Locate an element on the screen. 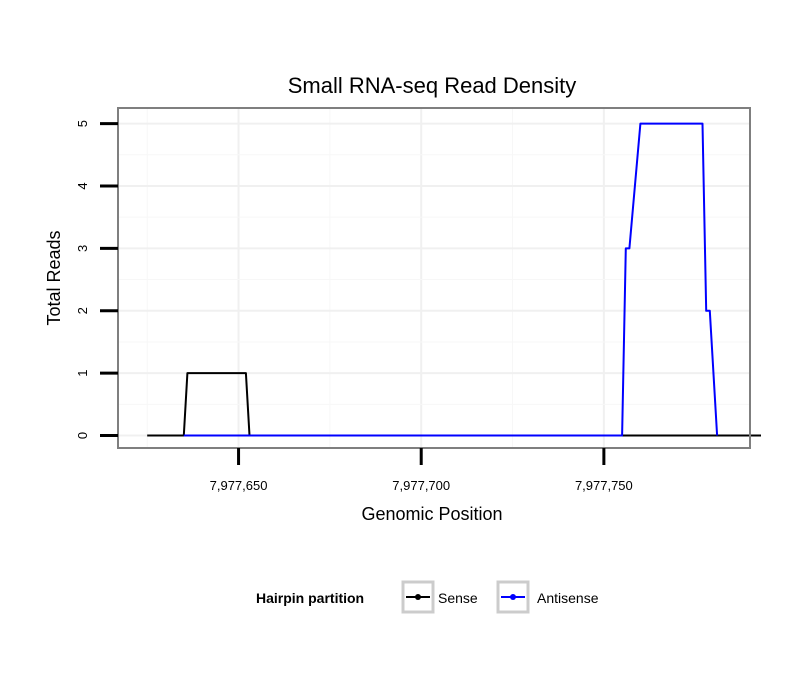  legend-item-antisense: Antisense is located at coordinates (547, 597).